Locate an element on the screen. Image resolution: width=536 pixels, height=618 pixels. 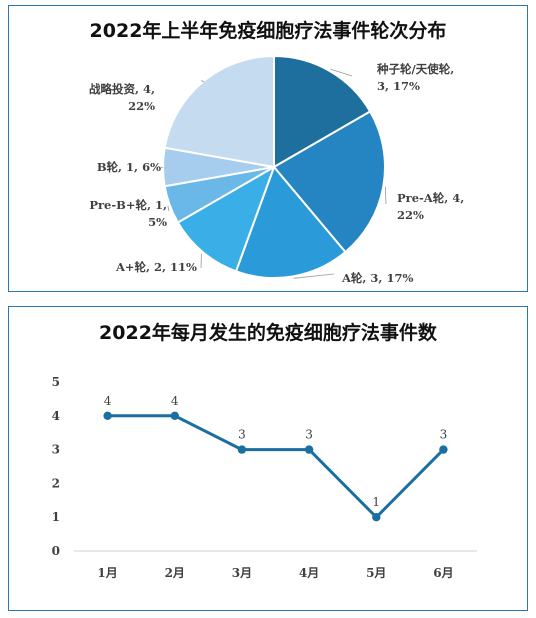
pie-data-label: A+轮, 2, 11% is located at coordinates (156, 267).